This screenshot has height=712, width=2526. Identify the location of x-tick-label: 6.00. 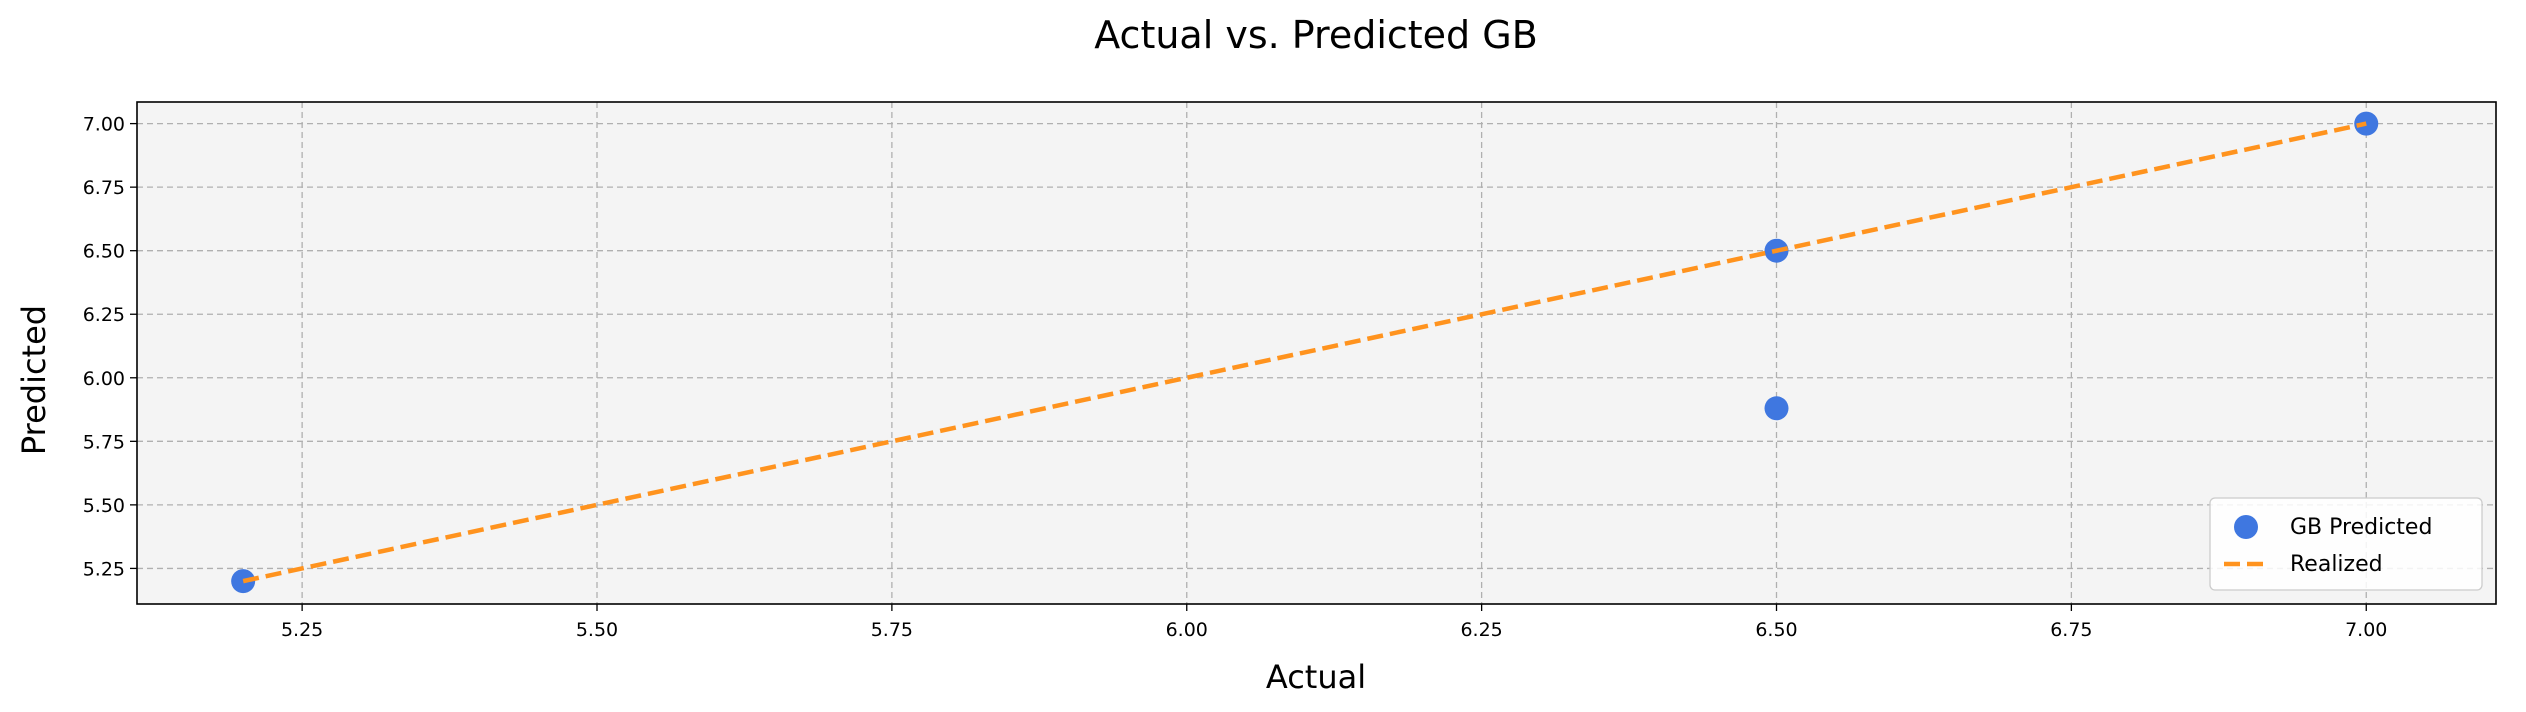
(1187, 630).